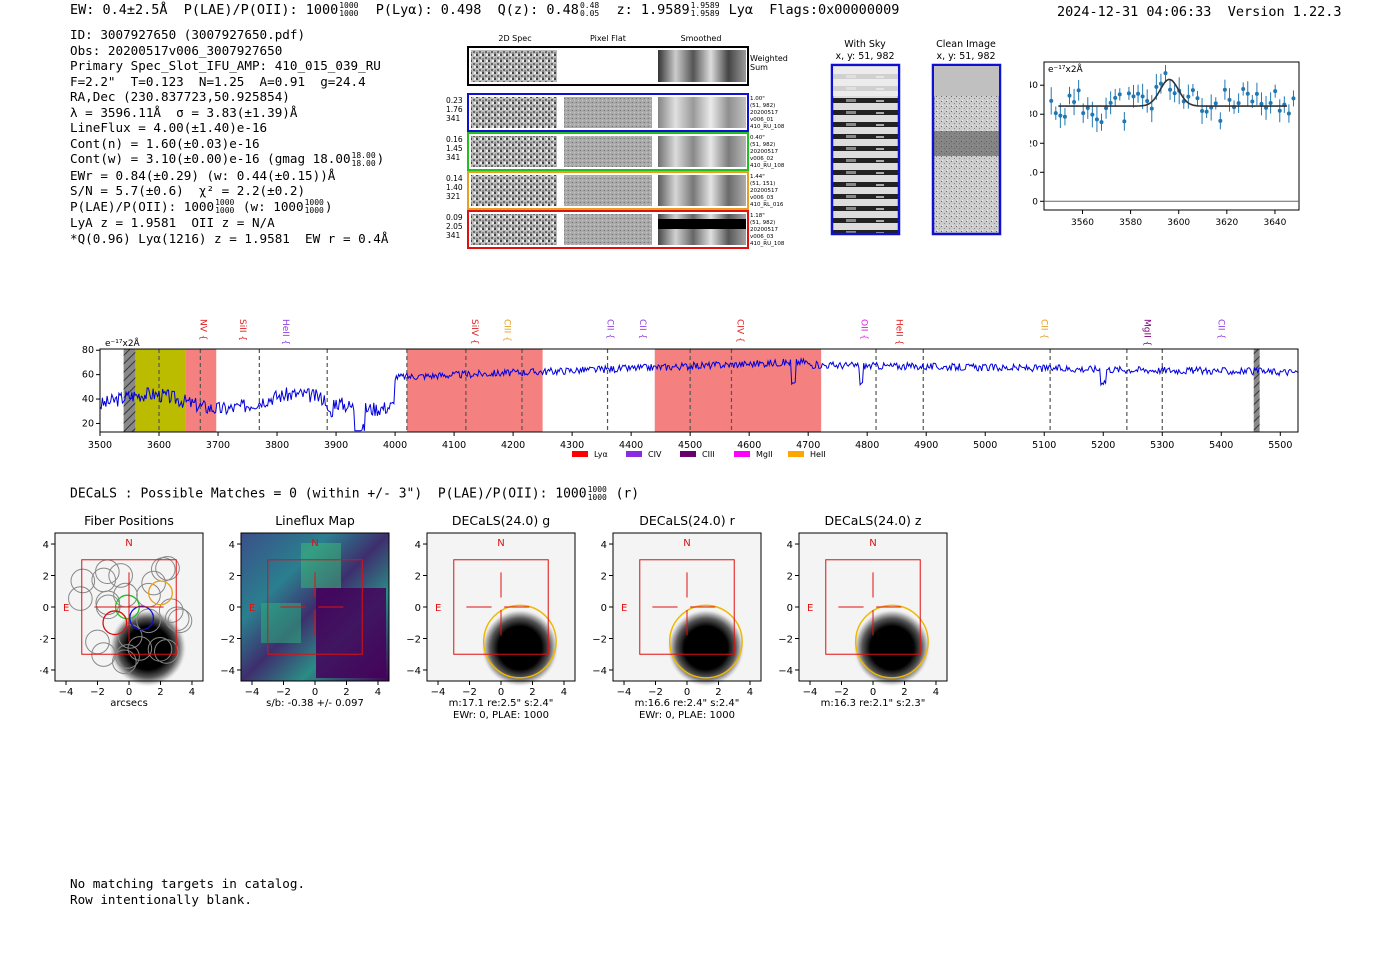 The width and height of the screenshot is (1400, 953). Describe the element at coordinates (176, 50) in the screenshot. I see `info-obs: Obs: 20200517v006_3007927650` at that location.